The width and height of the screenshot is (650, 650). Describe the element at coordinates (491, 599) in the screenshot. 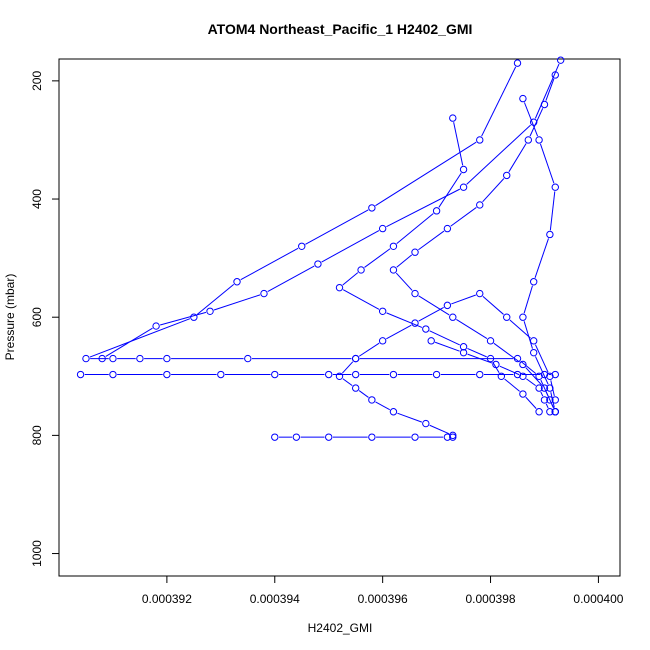

I see `x-tick-label: 0.000398` at that location.